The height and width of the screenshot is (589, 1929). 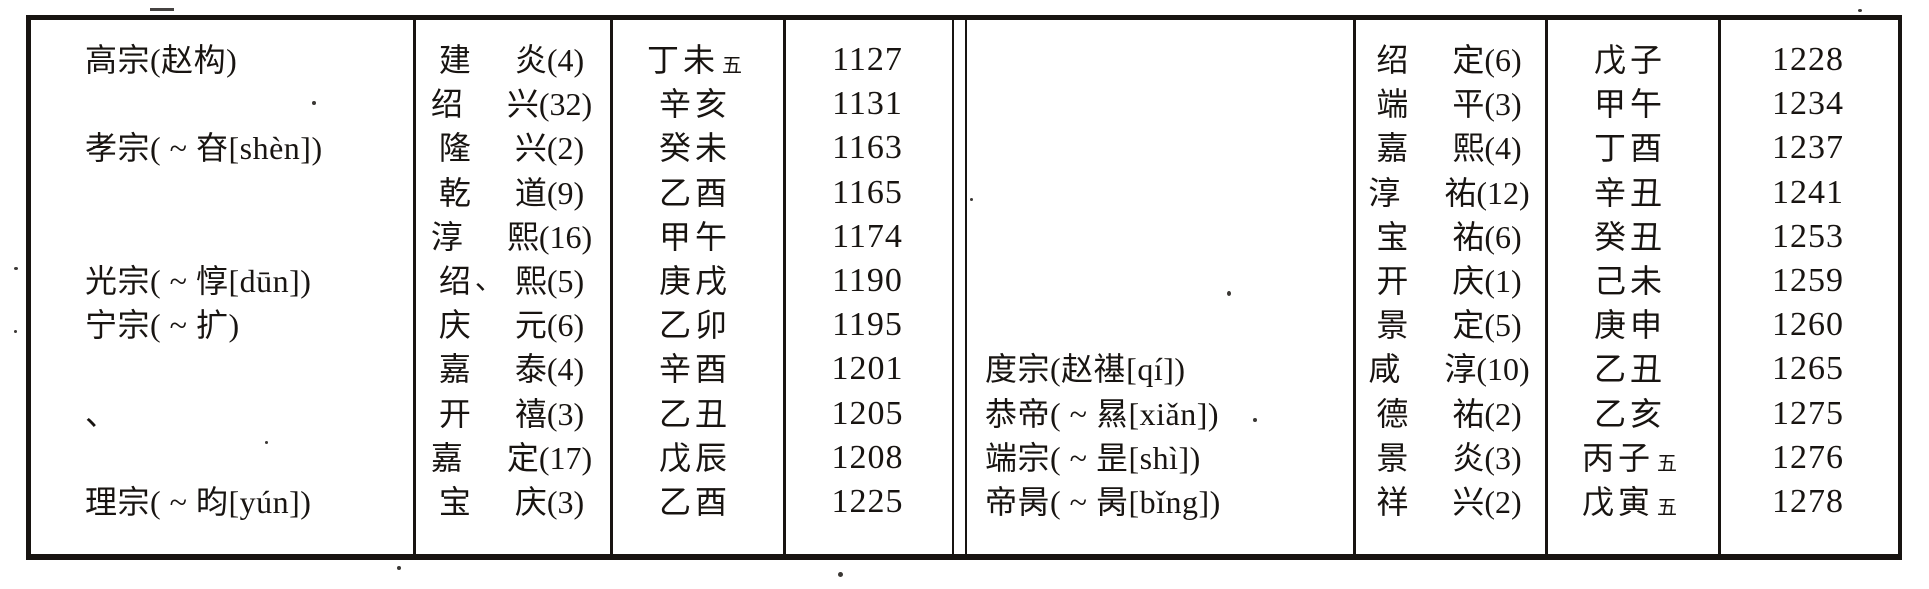 I want to click on western-year-cell: 1275, so click(x=1808, y=413).